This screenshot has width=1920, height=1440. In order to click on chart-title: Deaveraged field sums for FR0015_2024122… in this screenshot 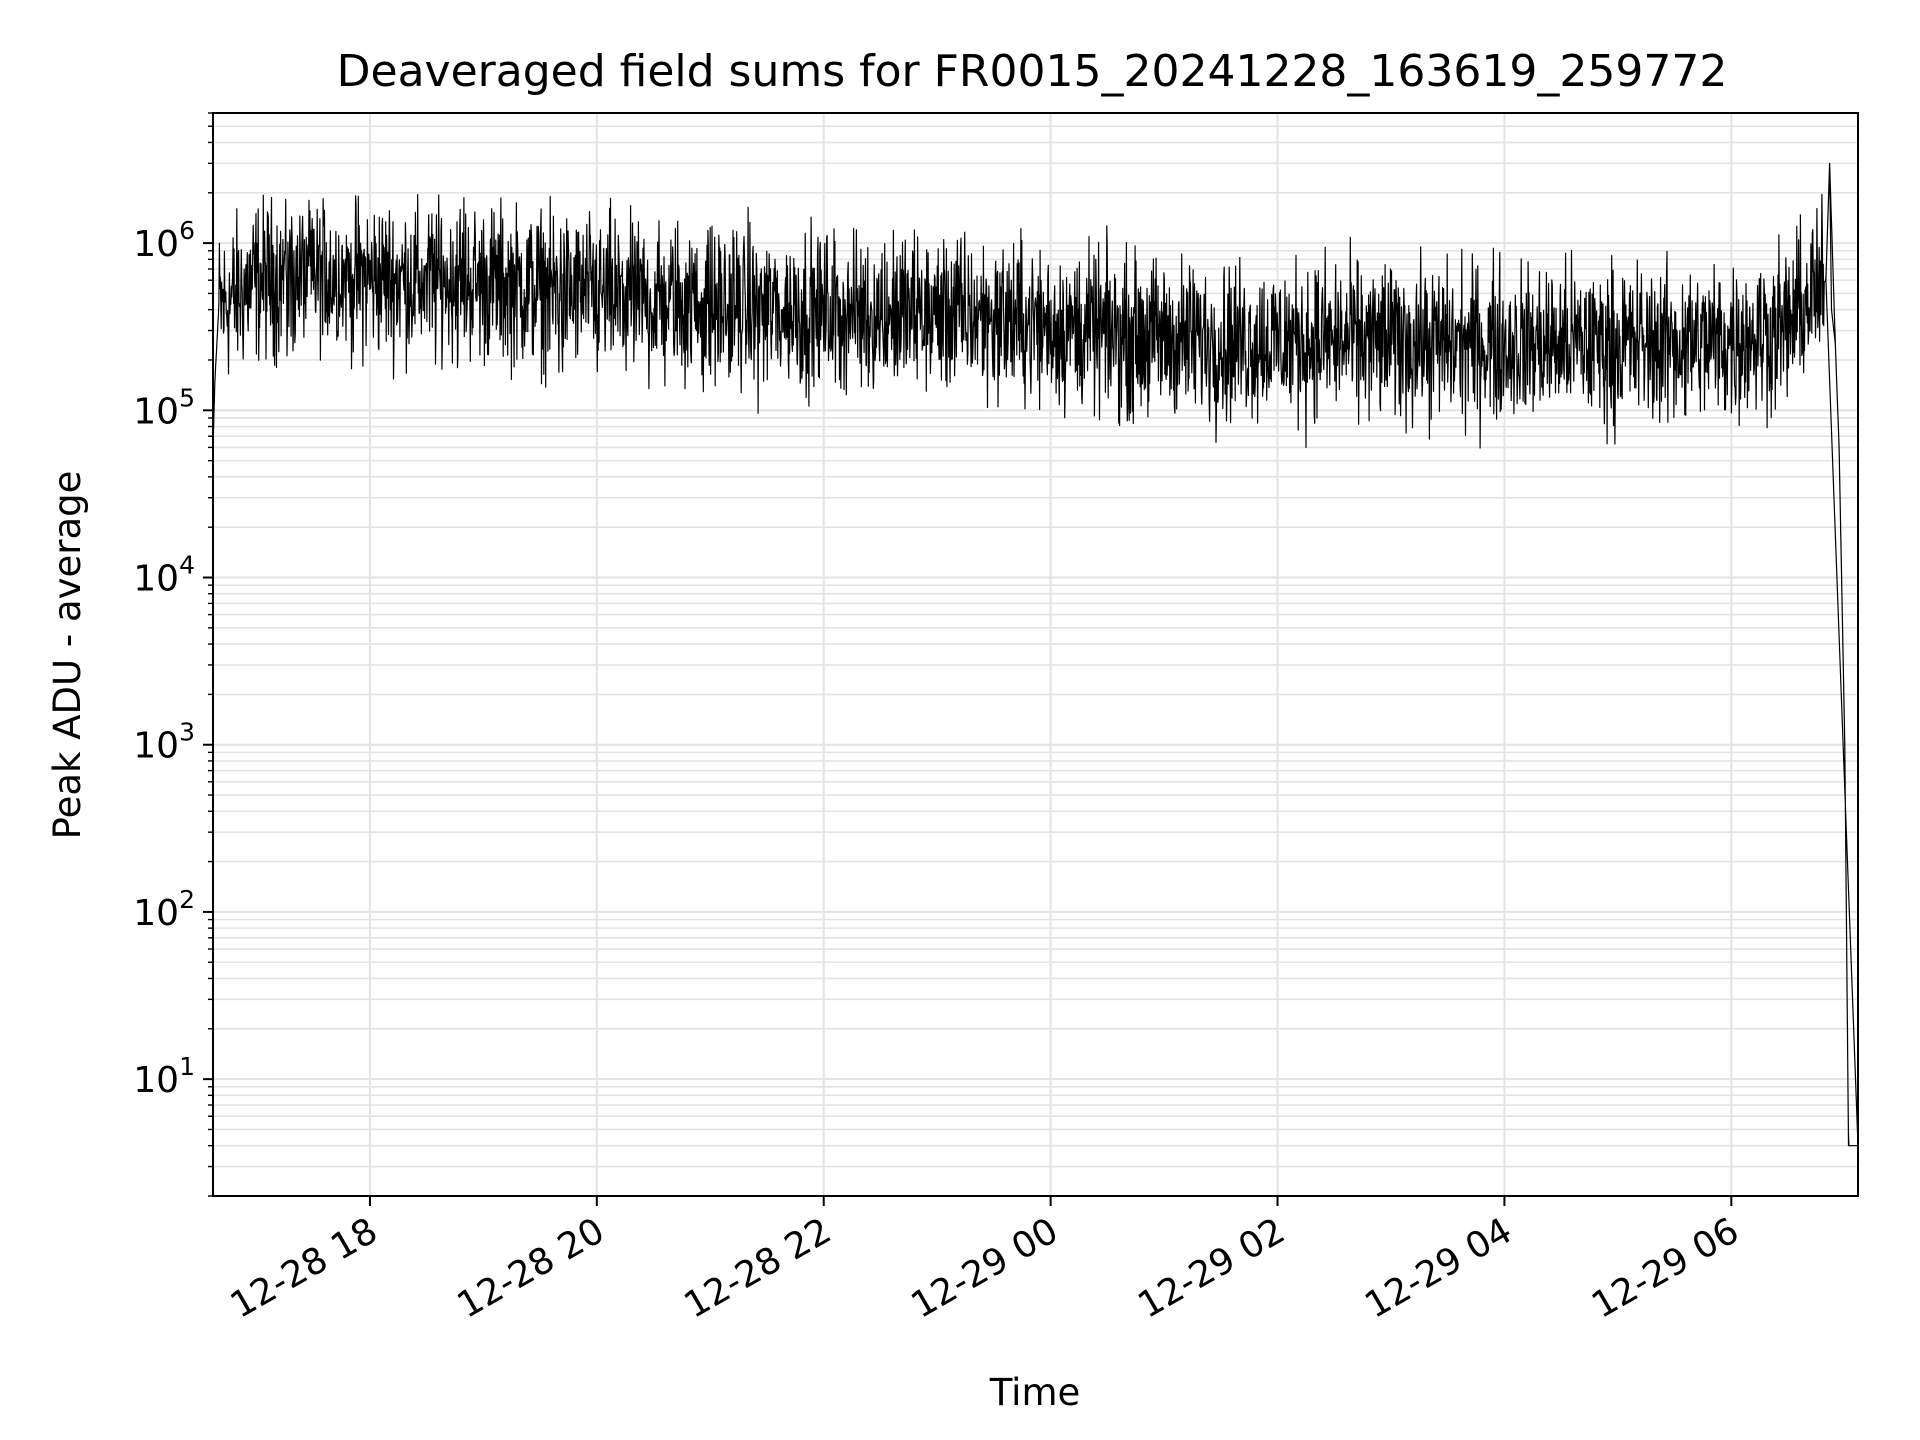, I will do `click(1032, 71)`.